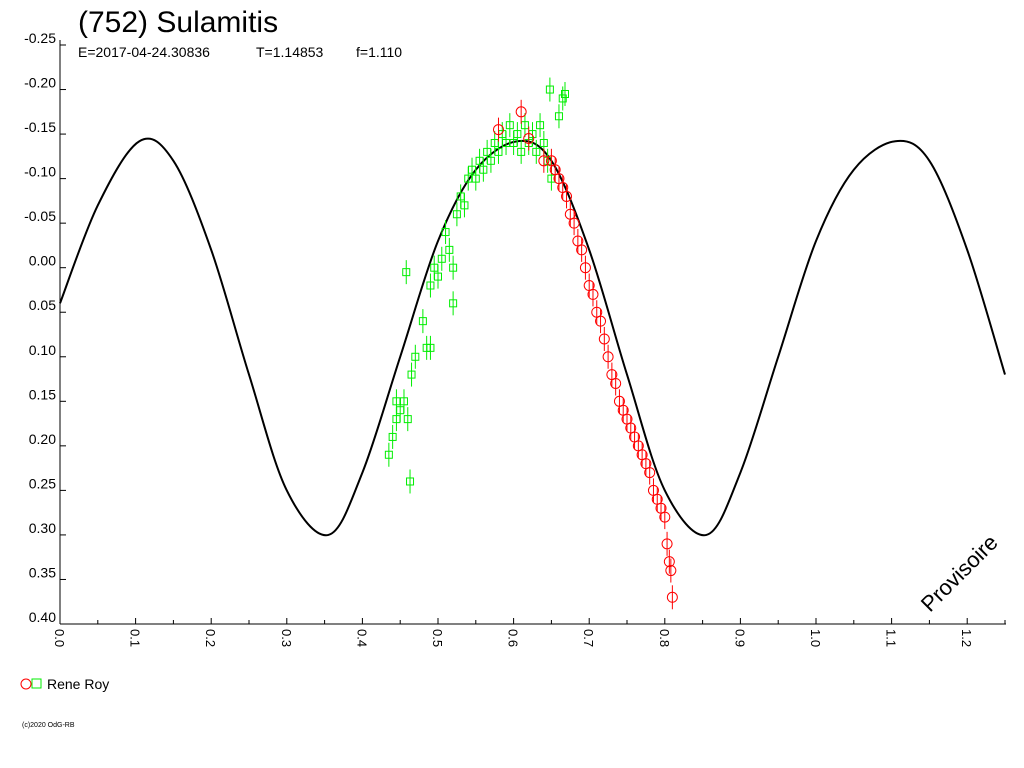  I want to click on x-tick-label: 1.2, so click(966, 638).